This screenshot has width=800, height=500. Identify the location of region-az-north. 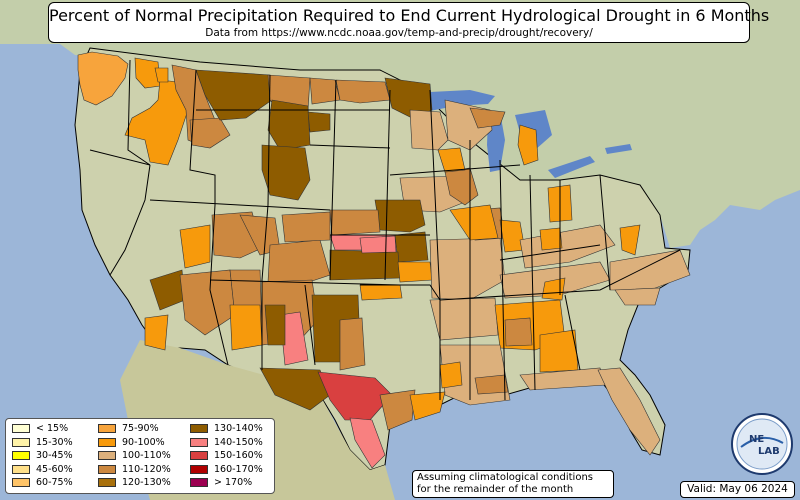
(207, 302).